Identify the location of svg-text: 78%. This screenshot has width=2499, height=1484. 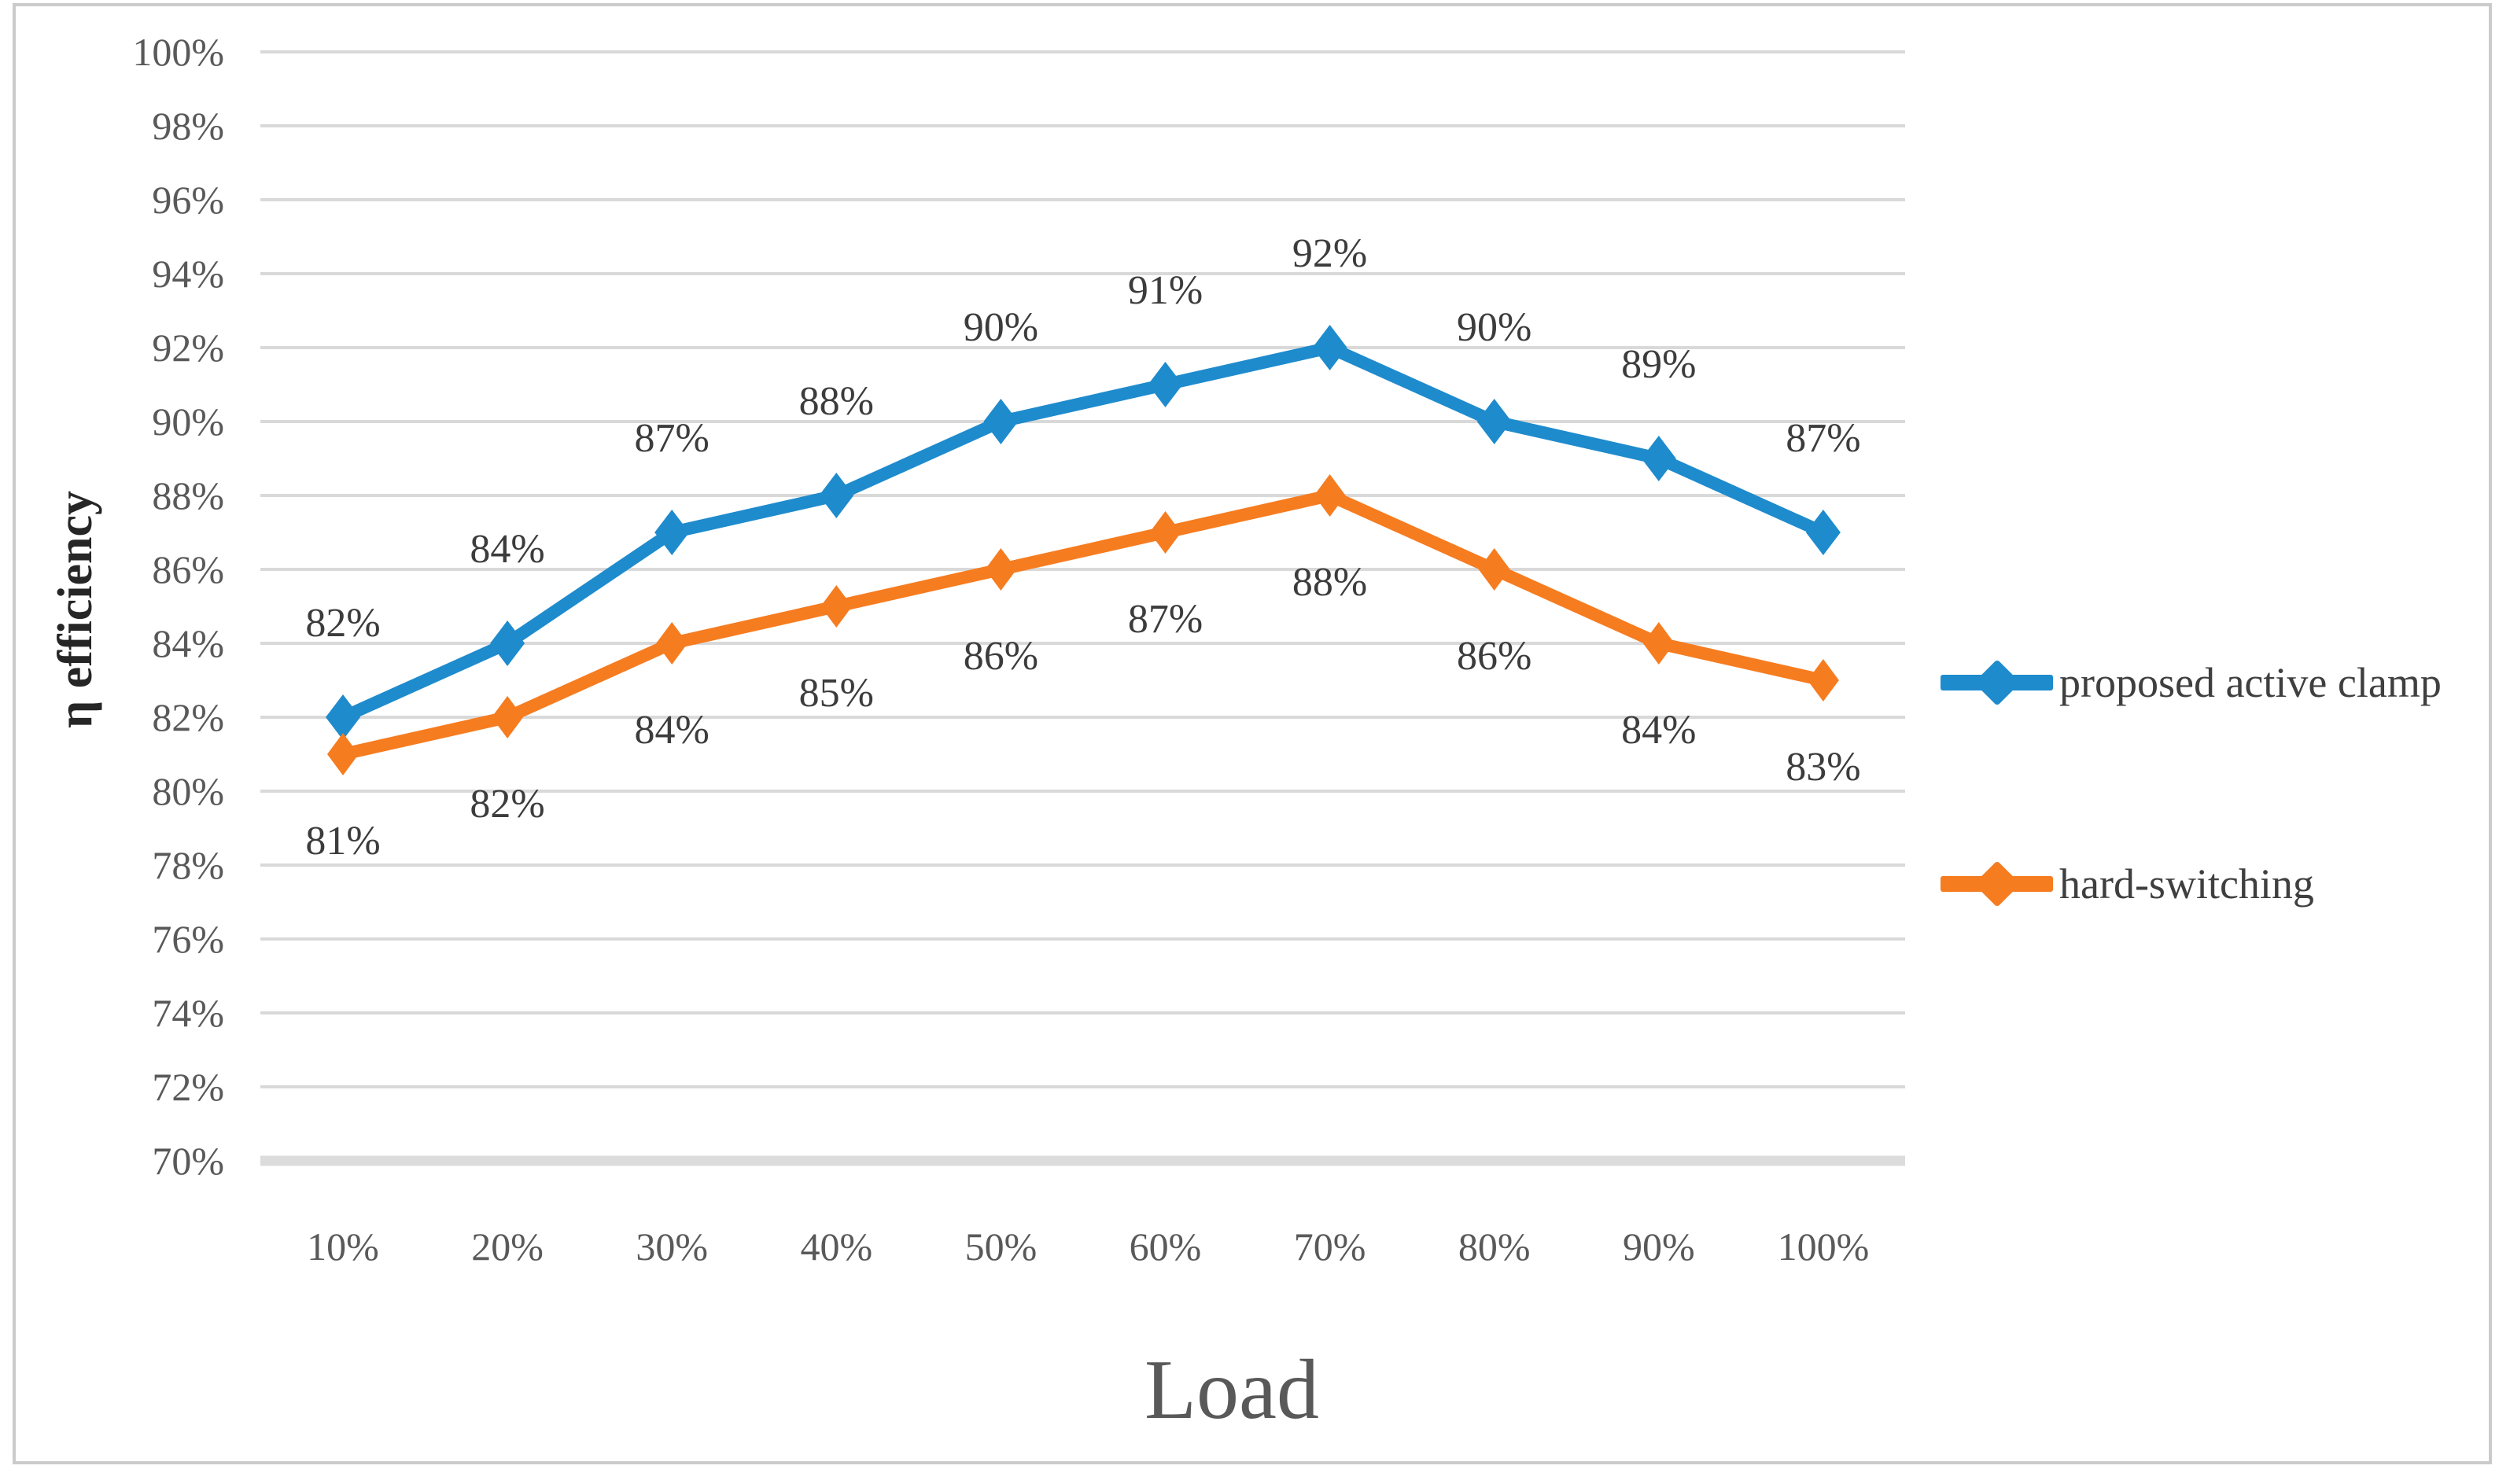
(188, 865).